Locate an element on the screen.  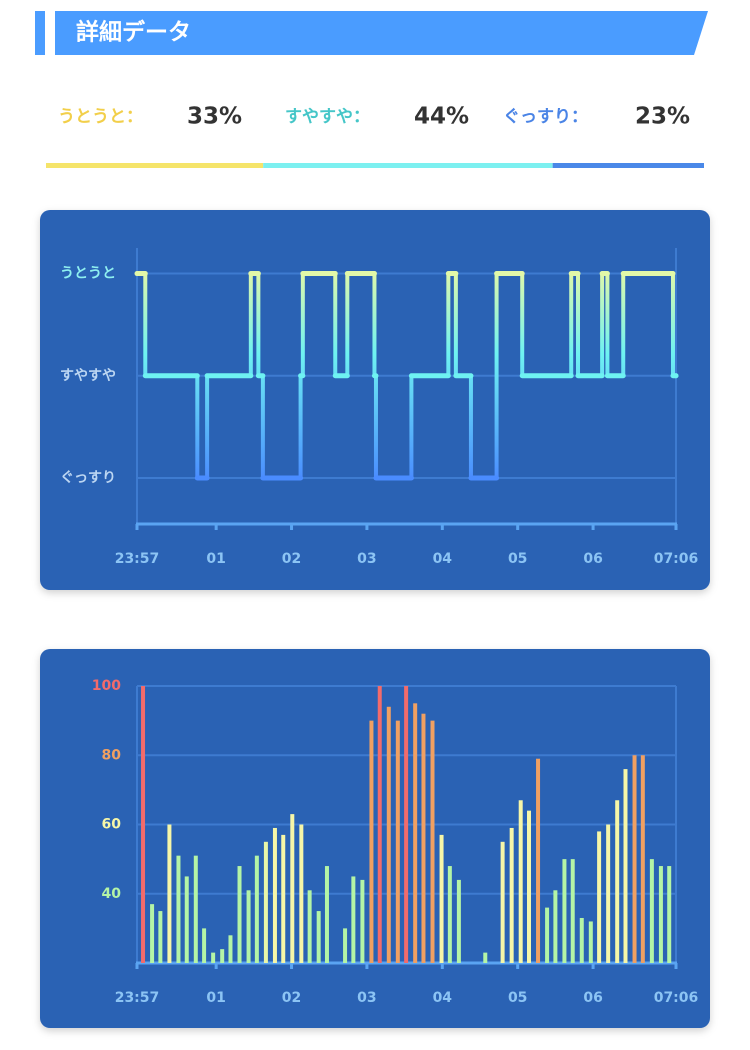
summary-label: うとうと： is located at coordinates (100, 117).